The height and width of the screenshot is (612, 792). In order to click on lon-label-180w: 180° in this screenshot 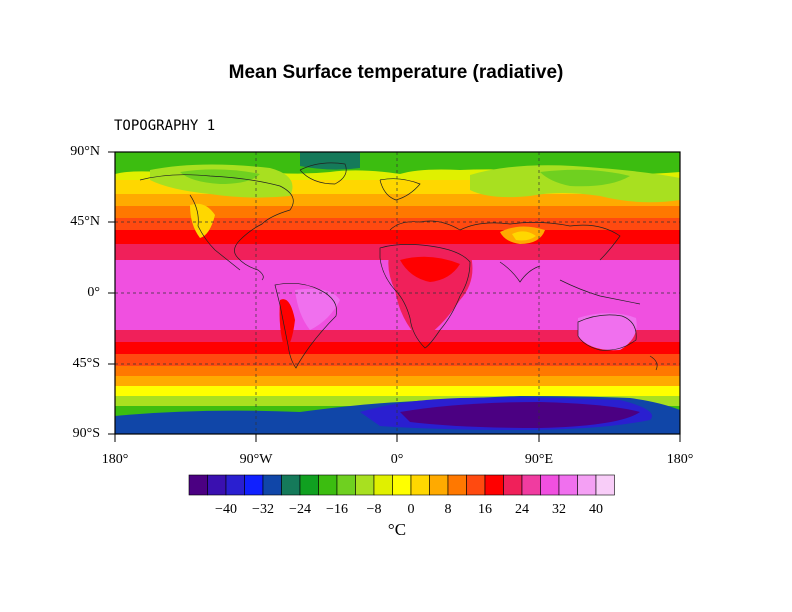, I will do `click(115, 459)`.